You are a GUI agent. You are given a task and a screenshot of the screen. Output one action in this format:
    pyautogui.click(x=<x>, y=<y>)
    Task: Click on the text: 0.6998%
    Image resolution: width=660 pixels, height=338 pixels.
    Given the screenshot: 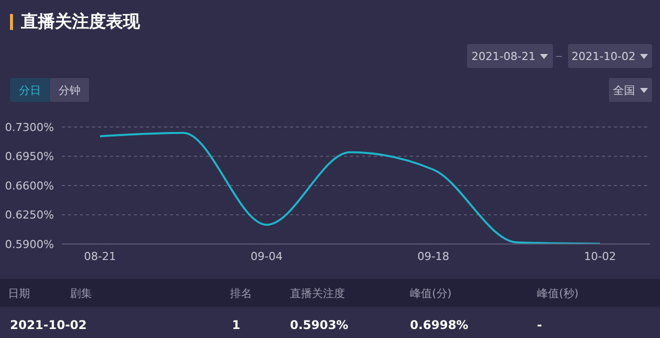 What is the action you would take?
    pyautogui.click(x=439, y=325)
    